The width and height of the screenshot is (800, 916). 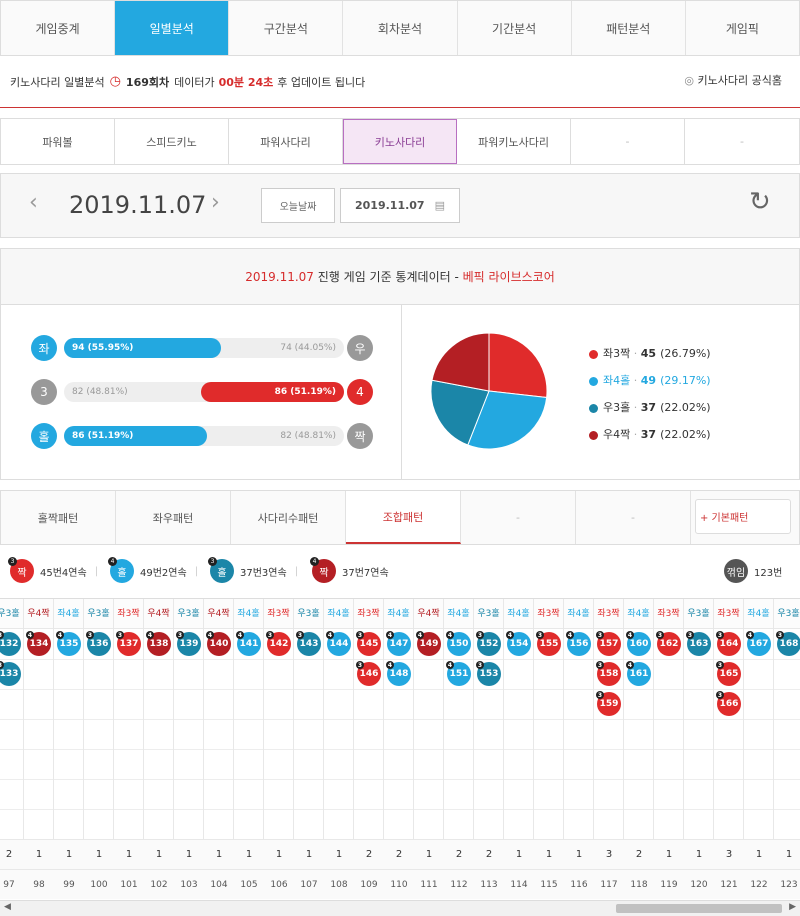 I want to click on streak-count: 3, so click(x=609, y=854).